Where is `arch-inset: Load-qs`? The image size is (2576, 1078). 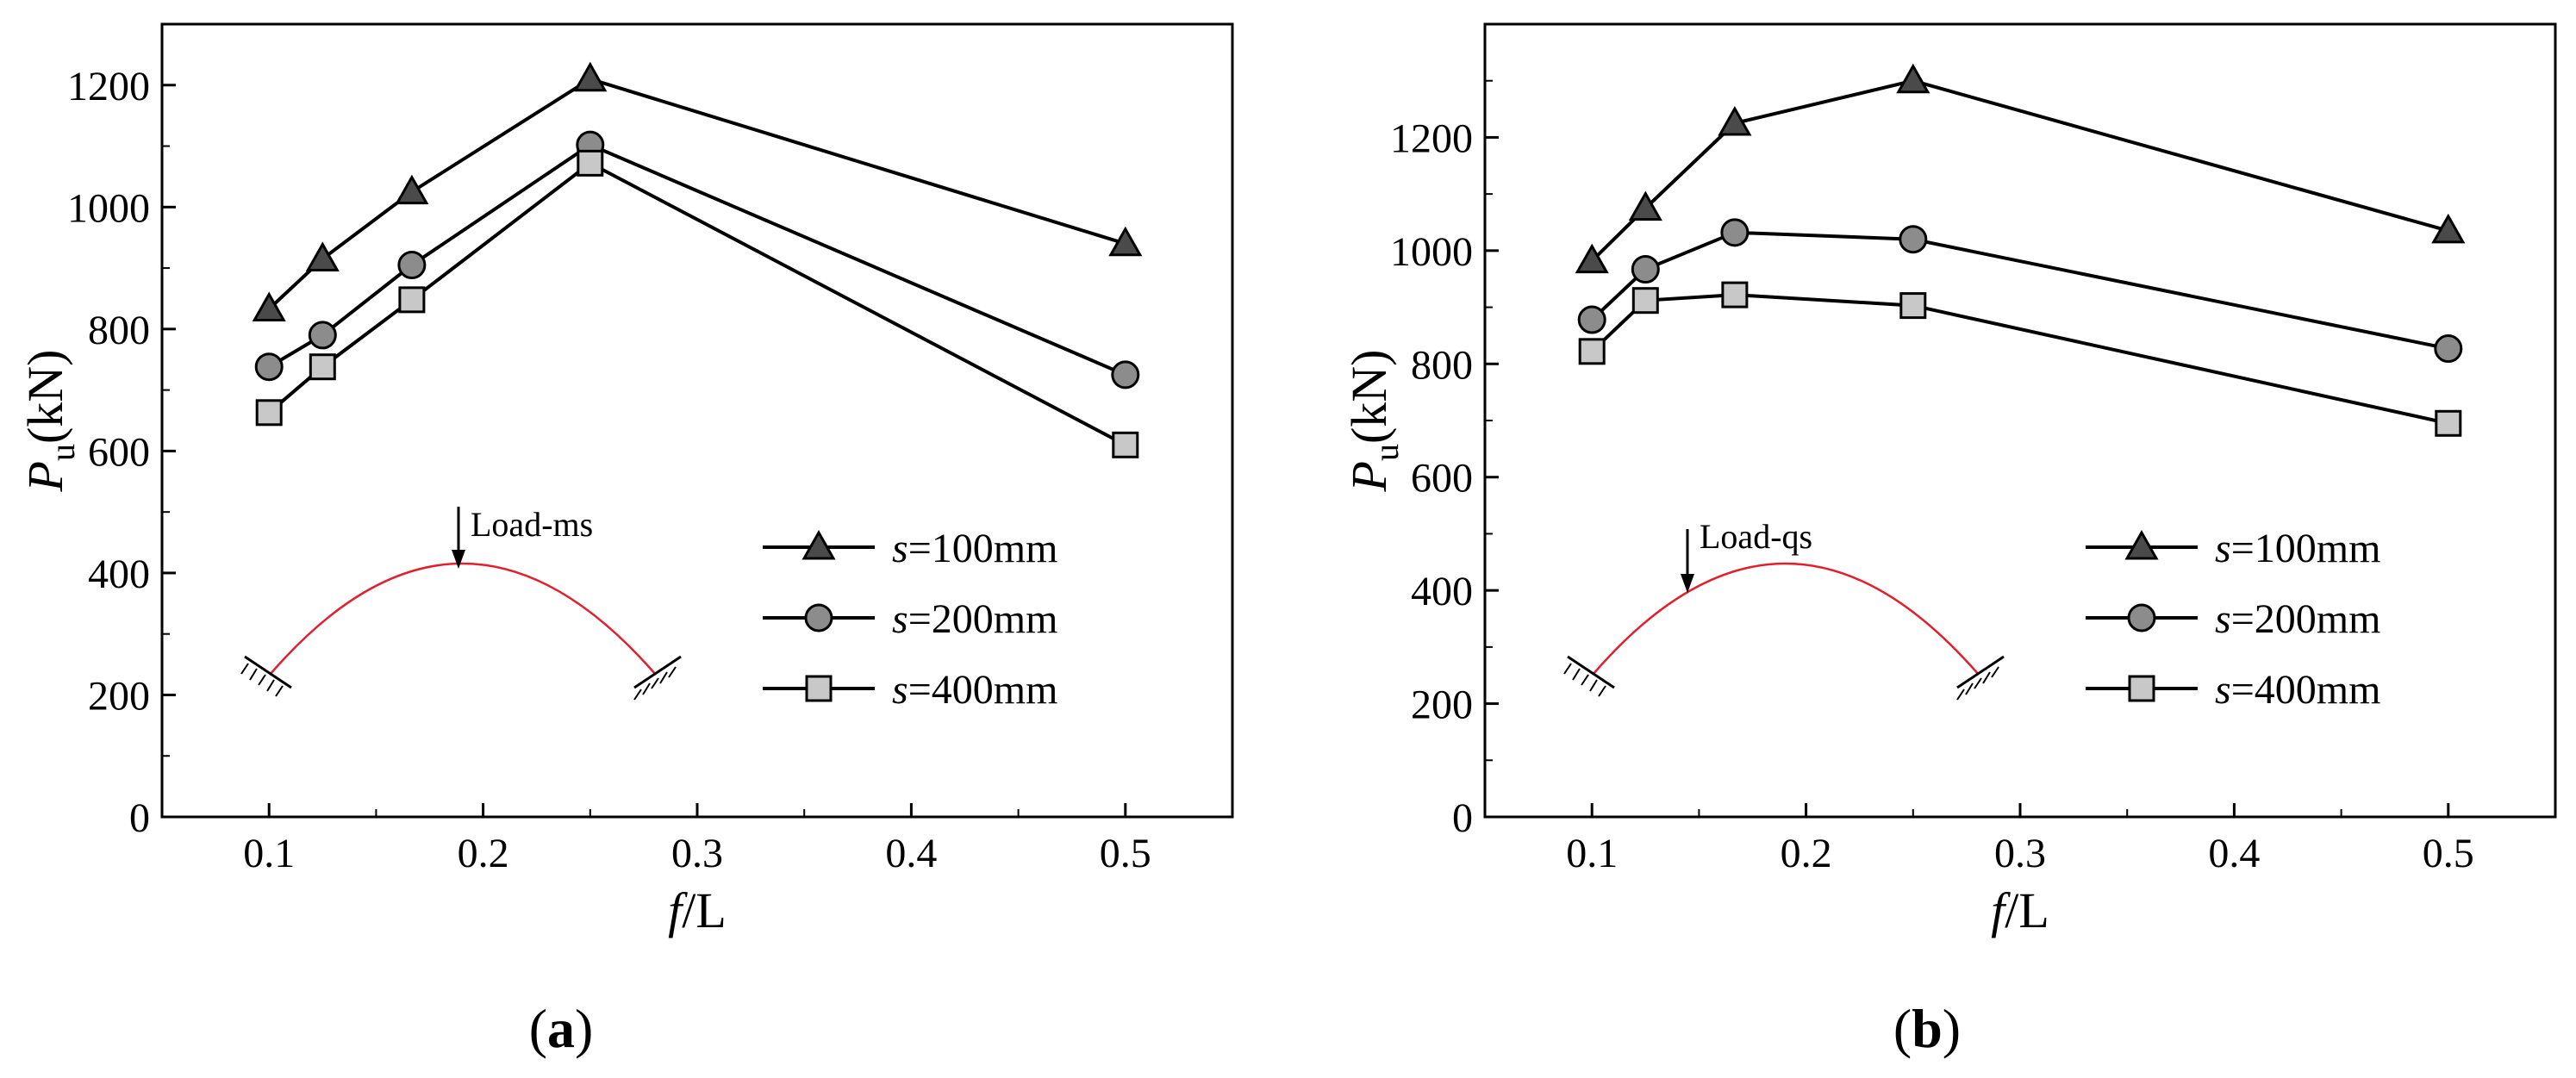
arch-inset: Load-qs is located at coordinates (1784, 609).